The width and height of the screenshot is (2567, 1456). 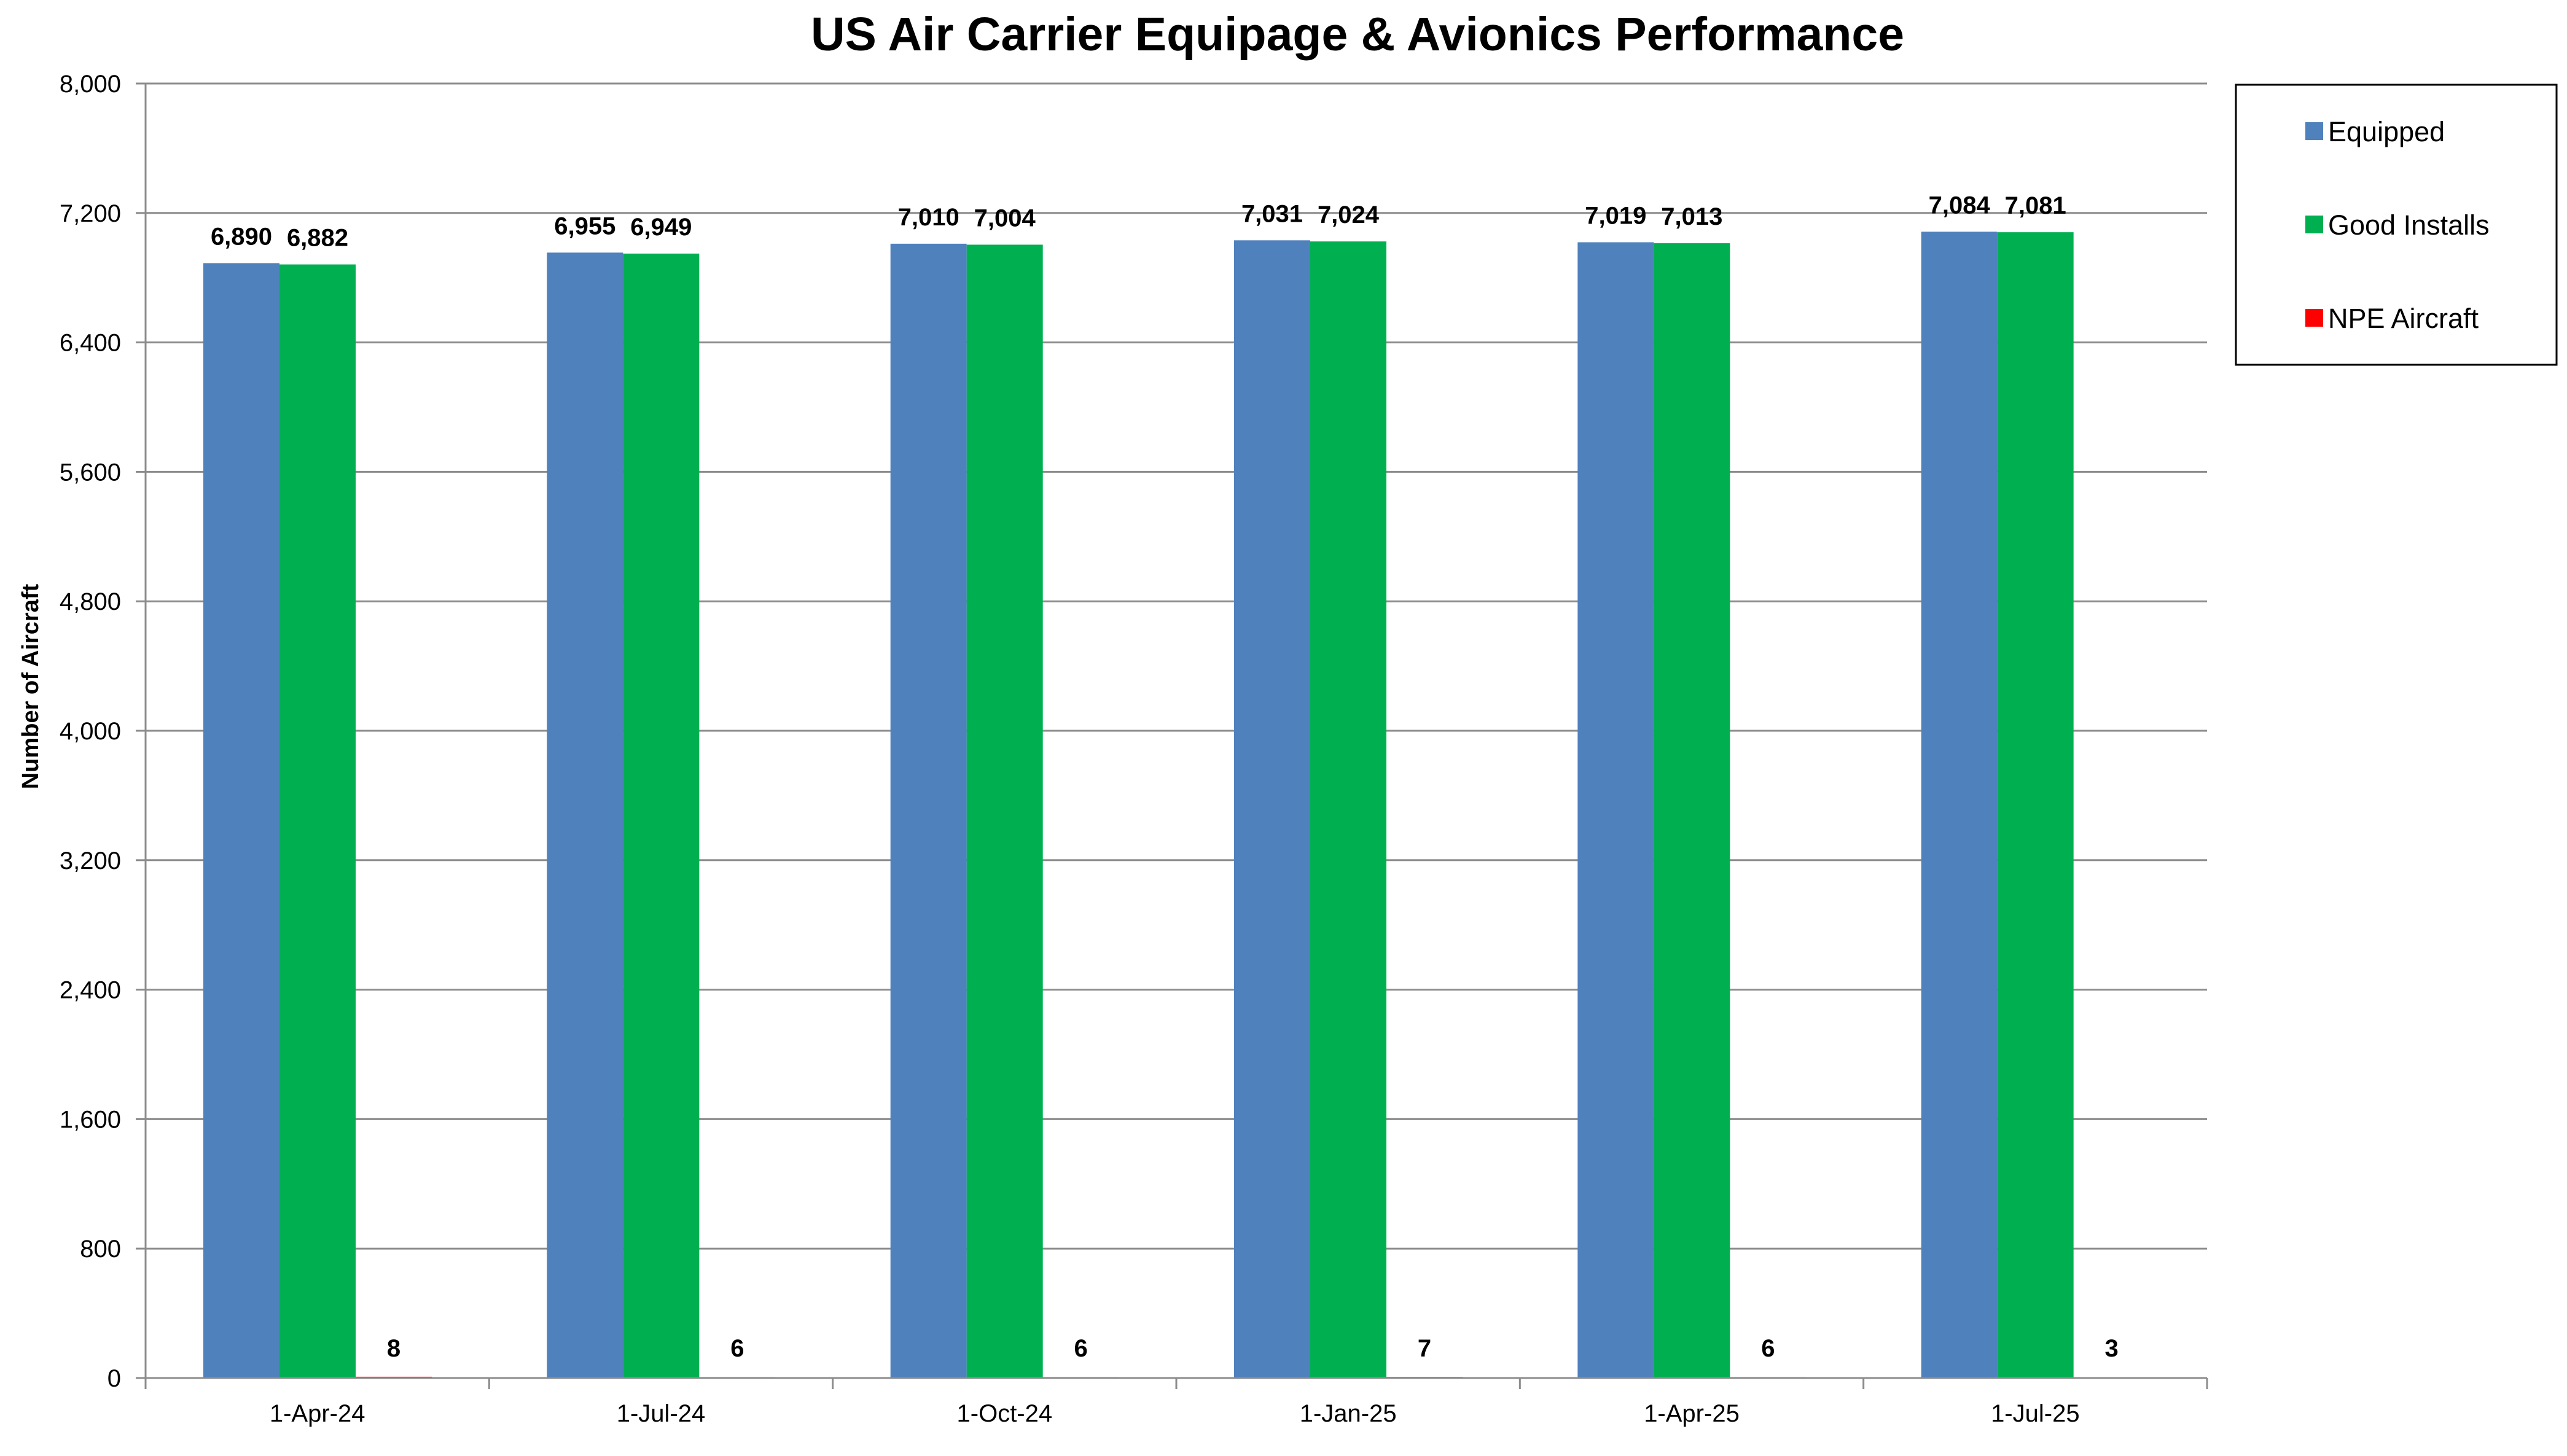 I want to click on x-tick-label: 1-Jan-25, so click(x=1348, y=1413).